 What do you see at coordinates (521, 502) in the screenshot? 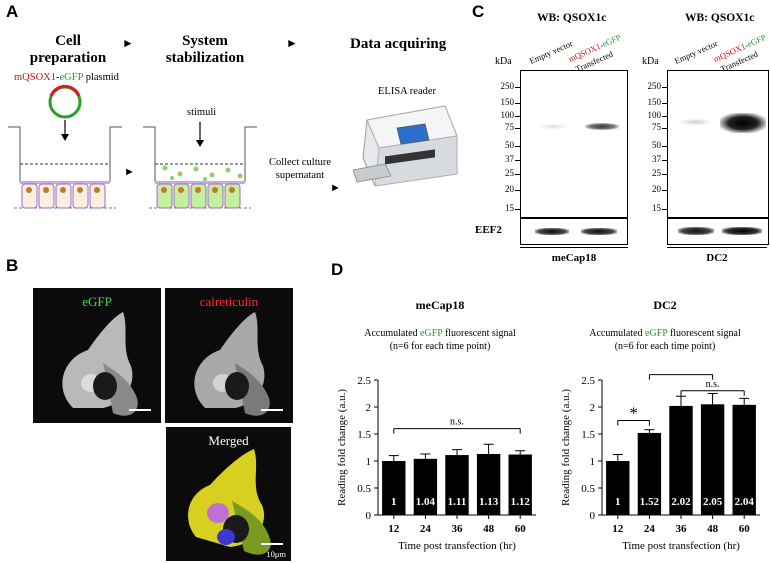
I see `data-label: 1.12` at bounding box center [521, 502].